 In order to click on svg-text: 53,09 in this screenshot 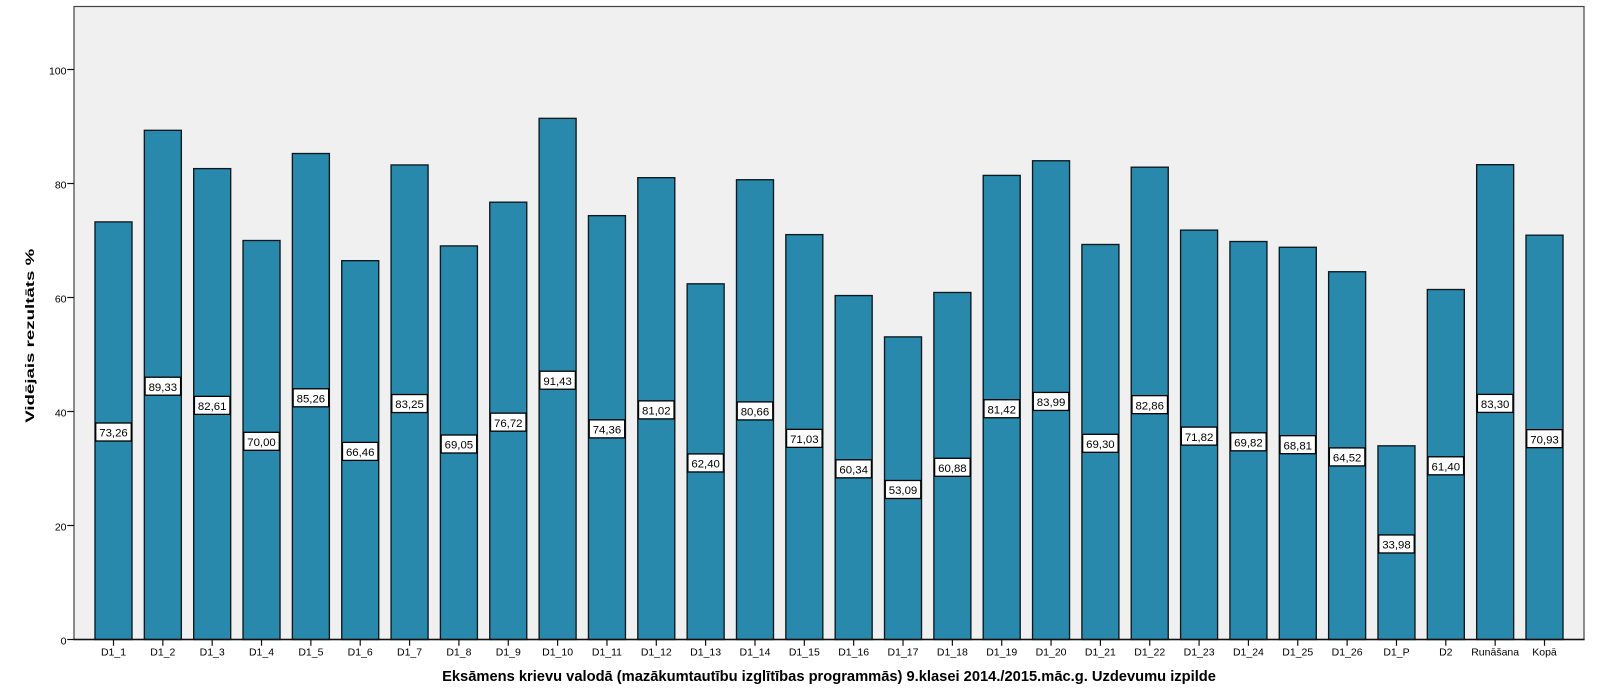, I will do `click(903, 491)`.